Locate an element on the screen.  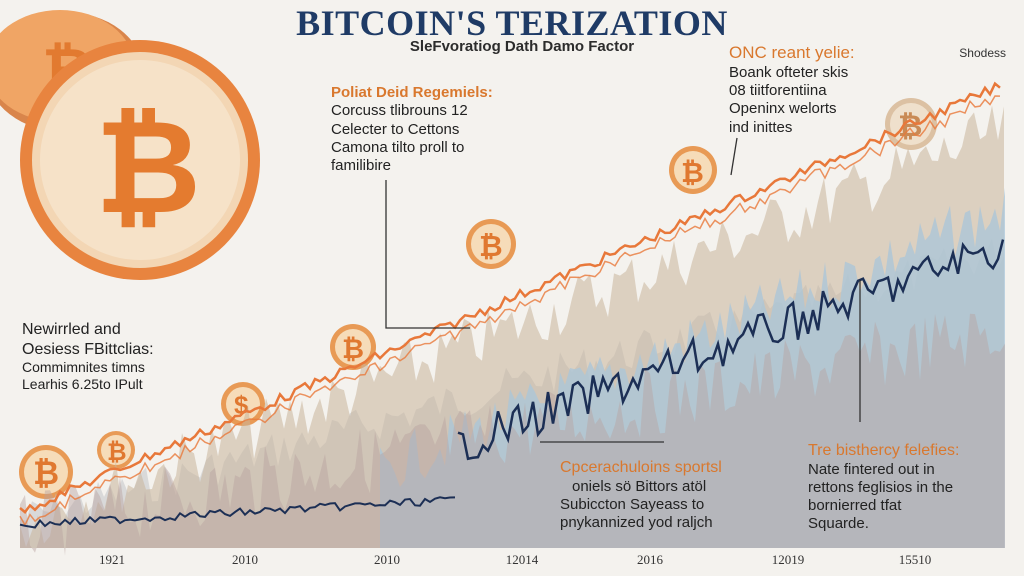
dollar-coin-icon: $ is located at coordinates (243, 404).